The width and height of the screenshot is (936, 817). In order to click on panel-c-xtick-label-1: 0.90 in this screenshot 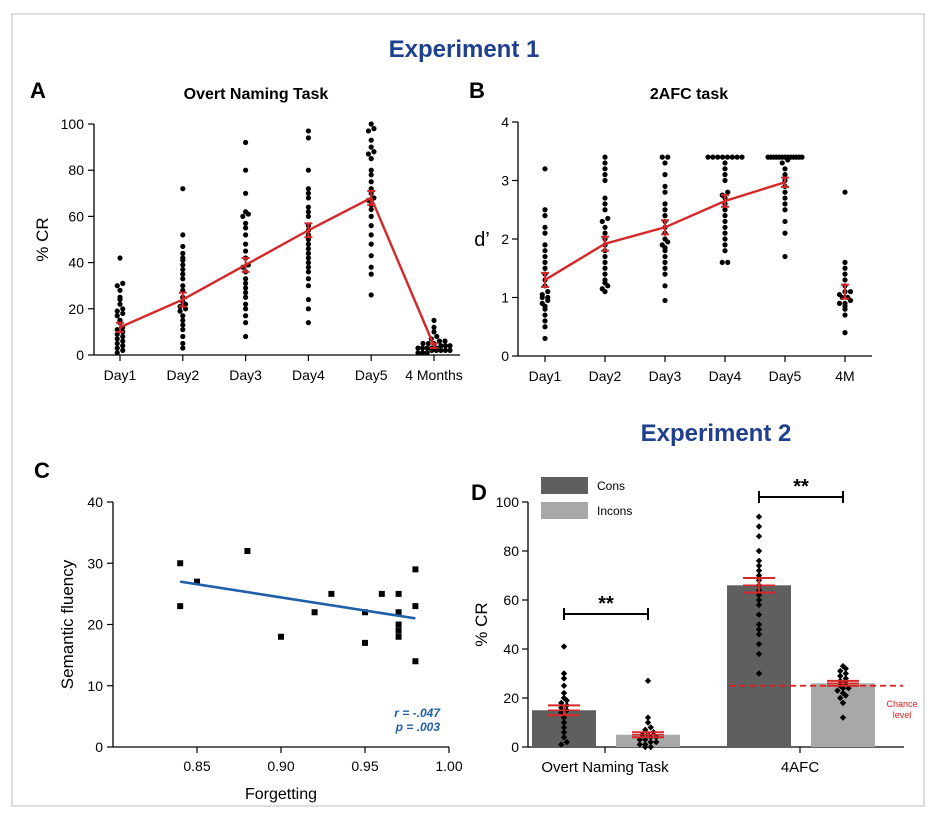, I will do `click(280, 766)`.